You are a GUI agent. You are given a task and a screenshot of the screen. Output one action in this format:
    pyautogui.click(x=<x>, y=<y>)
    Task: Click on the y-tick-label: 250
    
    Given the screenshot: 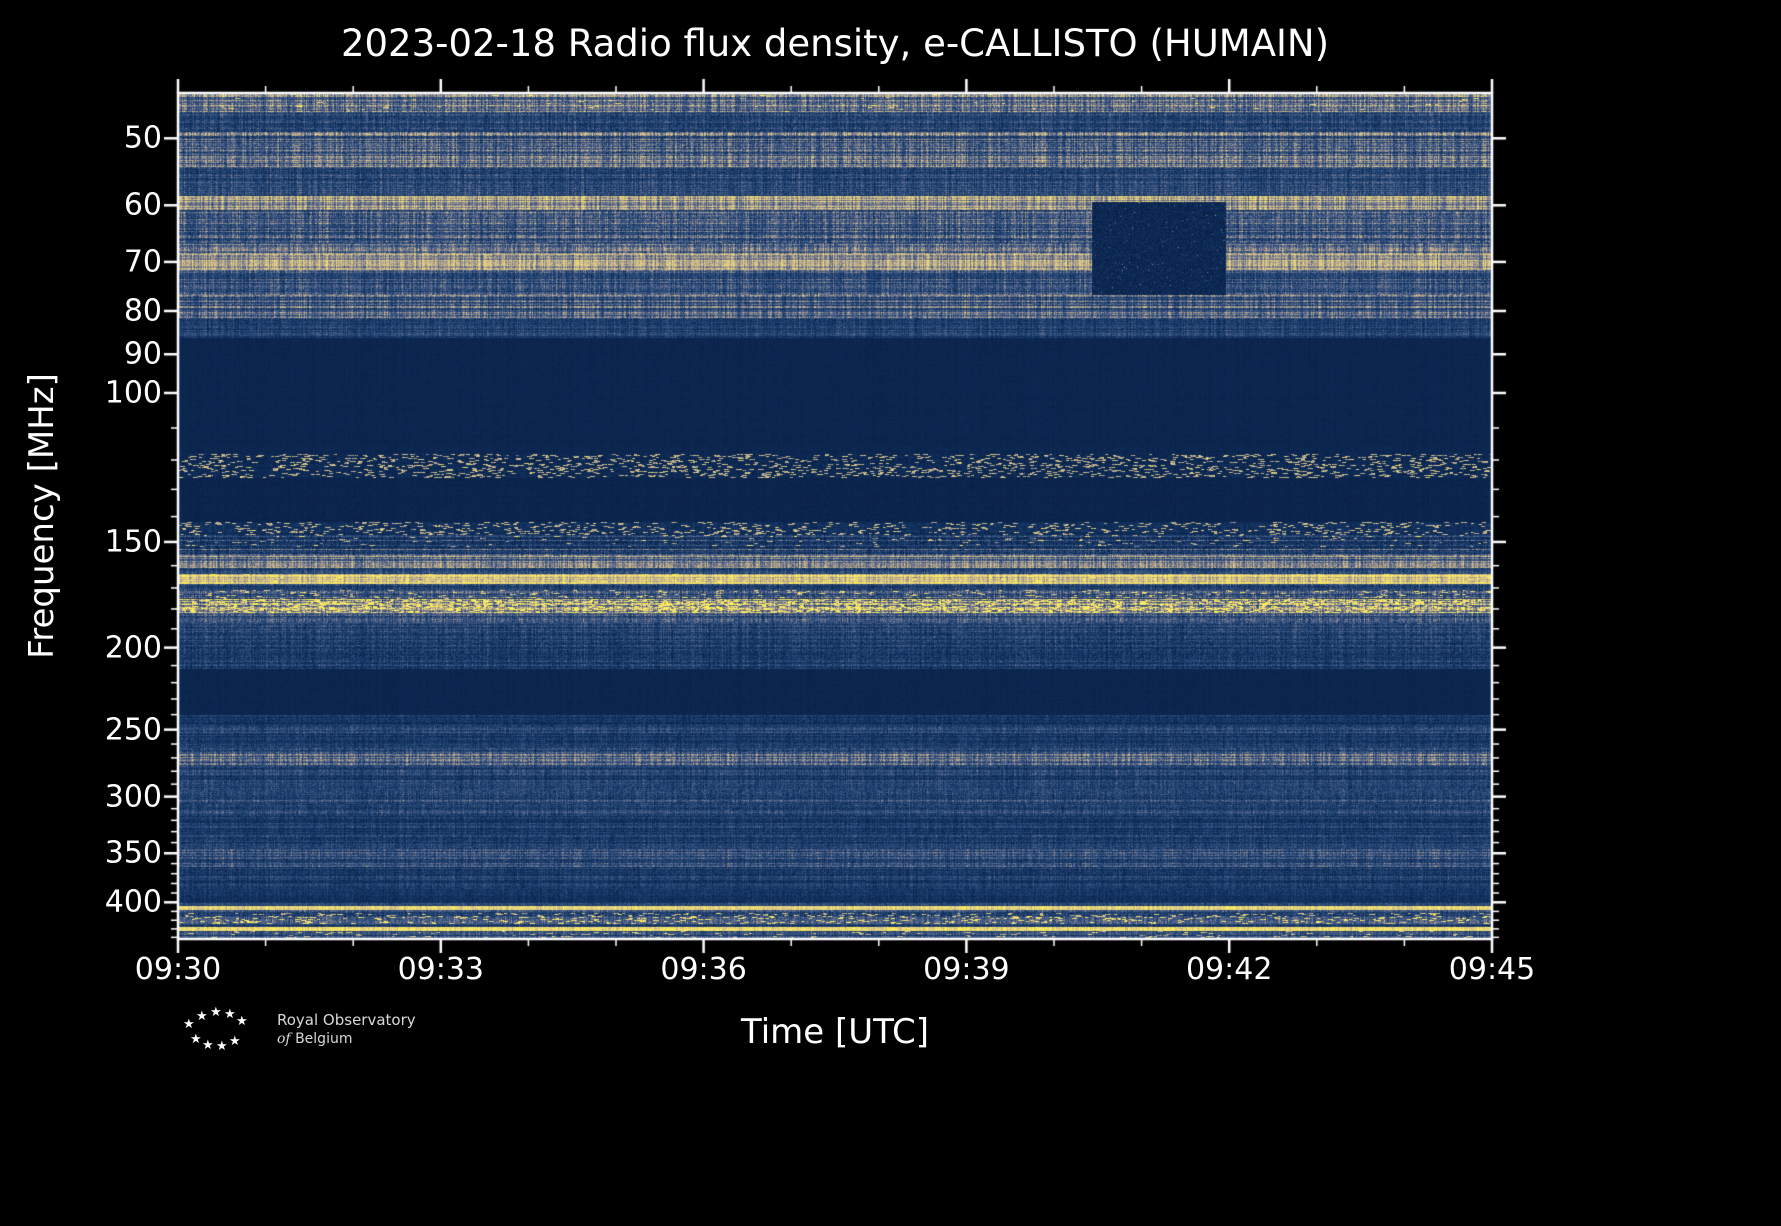 What is the action you would take?
    pyautogui.click(x=133, y=730)
    